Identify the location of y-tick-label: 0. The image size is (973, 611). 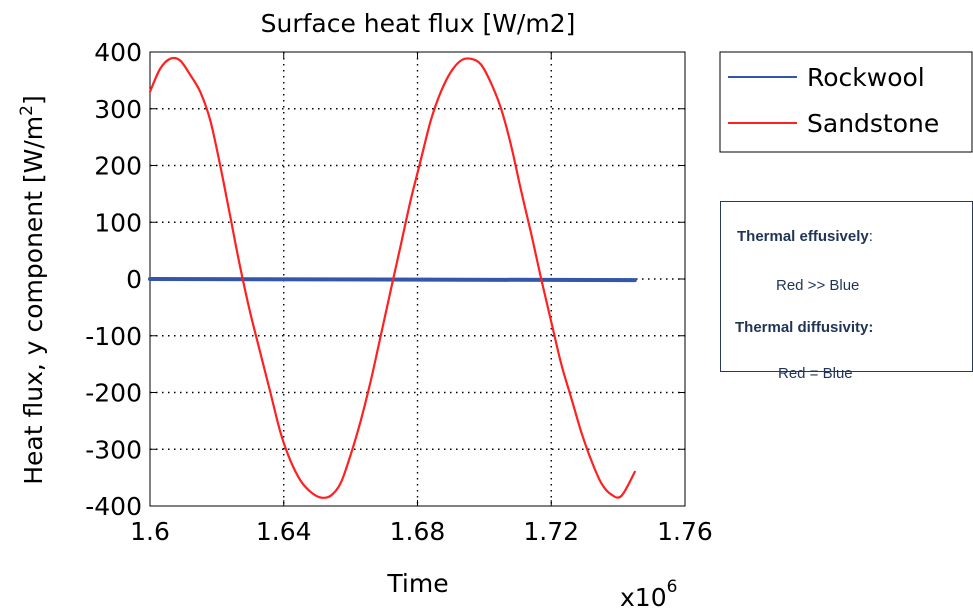
(134, 279).